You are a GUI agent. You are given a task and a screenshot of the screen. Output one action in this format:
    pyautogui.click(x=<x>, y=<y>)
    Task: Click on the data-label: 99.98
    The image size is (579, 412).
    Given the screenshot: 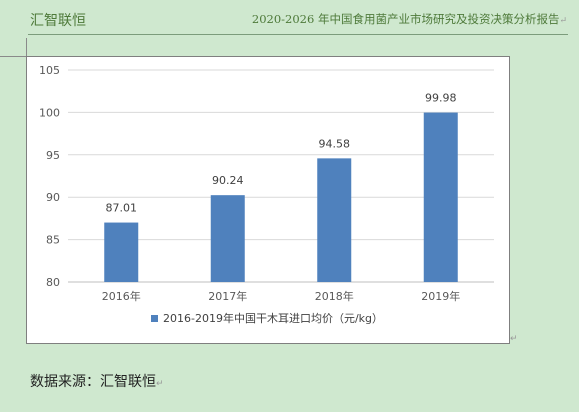 What is the action you would take?
    pyautogui.click(x=441, y=98)
    